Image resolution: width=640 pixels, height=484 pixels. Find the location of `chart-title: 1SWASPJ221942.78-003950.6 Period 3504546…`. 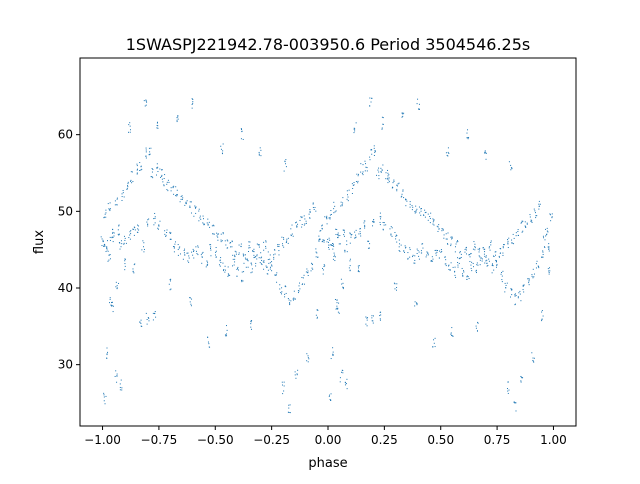

chart-title: 1SWASPJ221942.78-003950.6 Period 3504546… is located at coordinates (328, 44).